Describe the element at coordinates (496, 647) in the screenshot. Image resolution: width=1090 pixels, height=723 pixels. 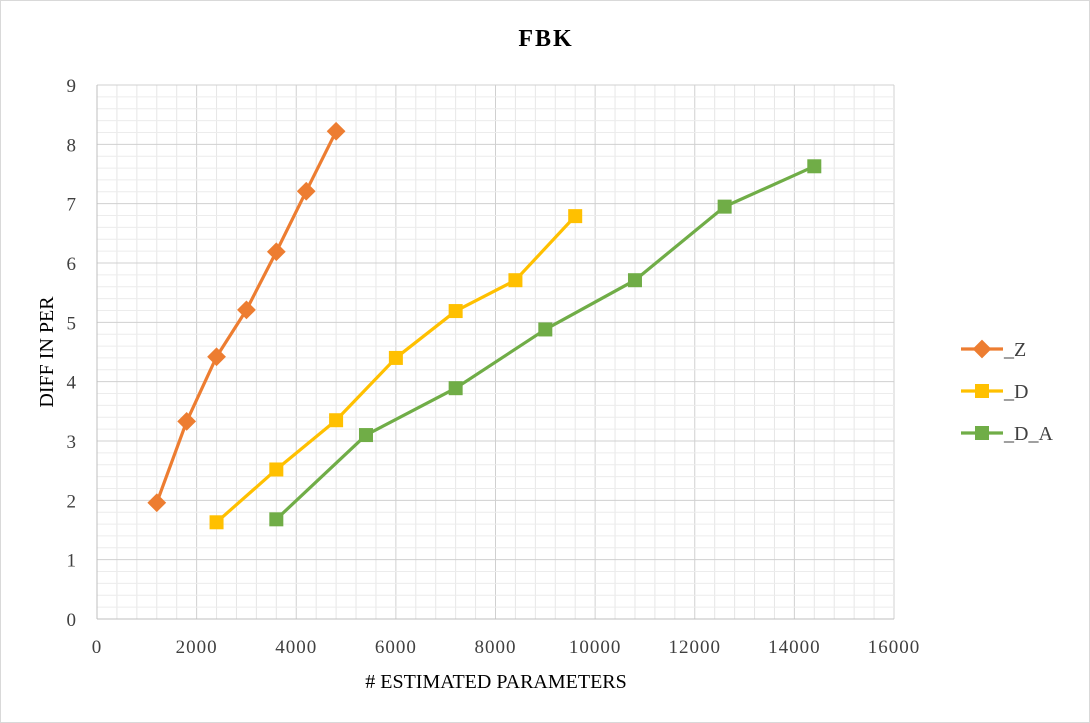
I see `x-tick-label: 8000` at that location.